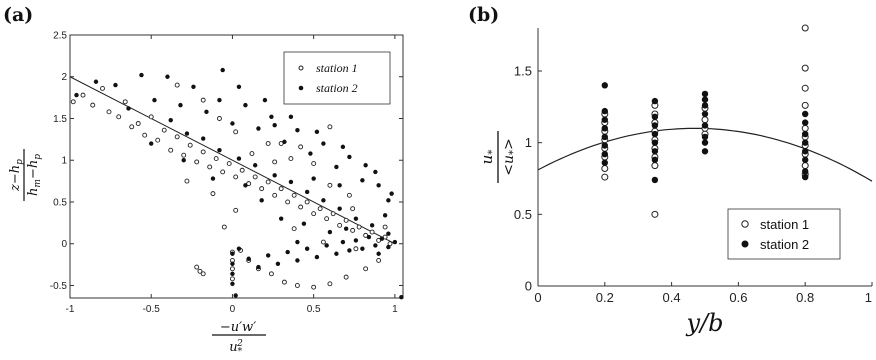  I want to click on panel-b-y-tick-label: 0.5, so click(523, 214).